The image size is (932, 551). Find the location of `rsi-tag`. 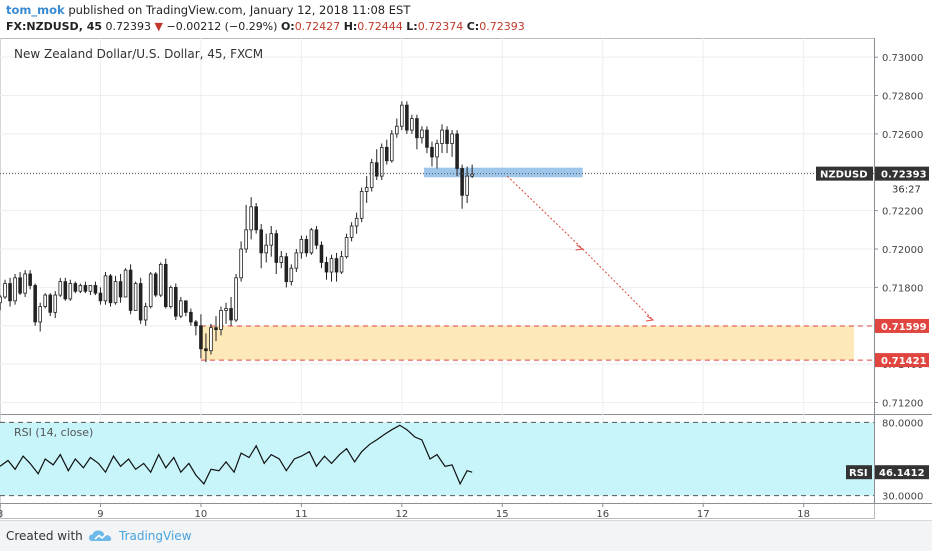

rsi-tag is located at coordinates (859, 472).